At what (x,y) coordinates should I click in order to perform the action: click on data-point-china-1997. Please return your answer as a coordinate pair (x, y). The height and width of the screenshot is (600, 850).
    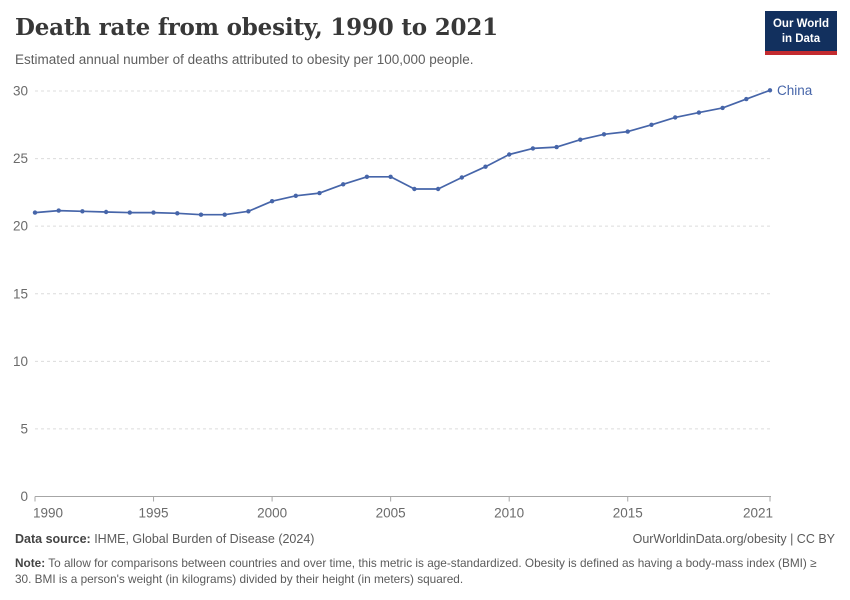
    Looking at the image, I should click on (201, 214).